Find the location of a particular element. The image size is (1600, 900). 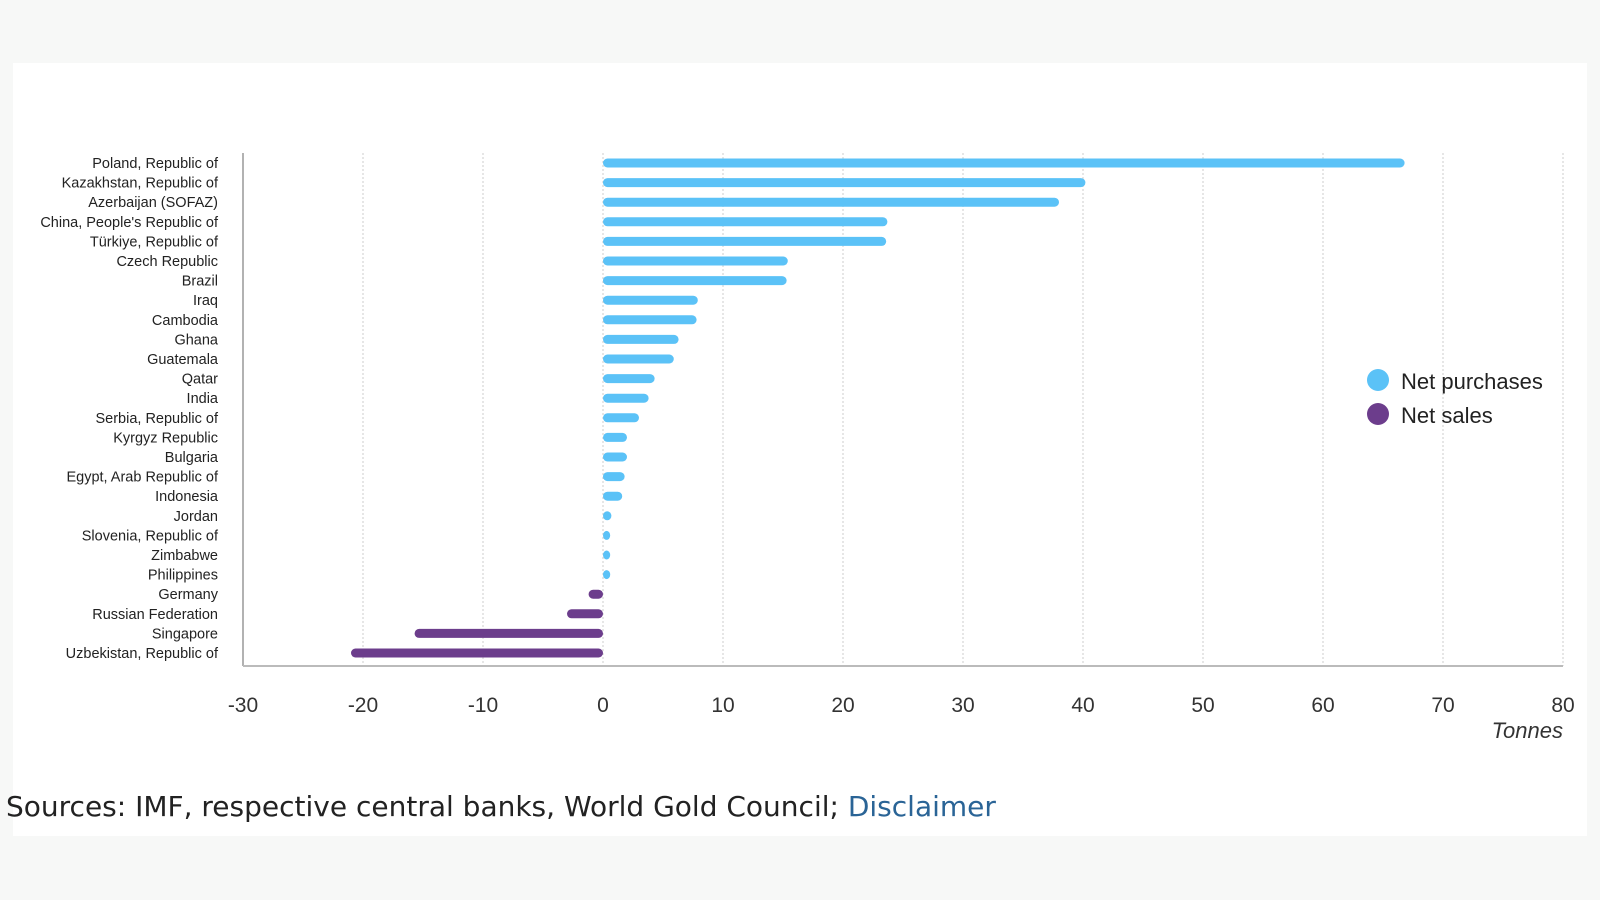

bar-slovenia-republic-of is located at coordinates (607, 535).